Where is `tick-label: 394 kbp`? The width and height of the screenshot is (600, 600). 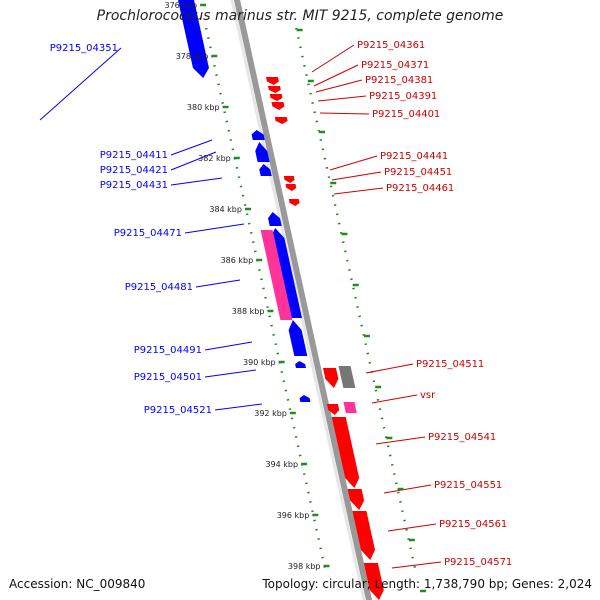 tick-label: 394 kbp is located at coordinates (281, 464).